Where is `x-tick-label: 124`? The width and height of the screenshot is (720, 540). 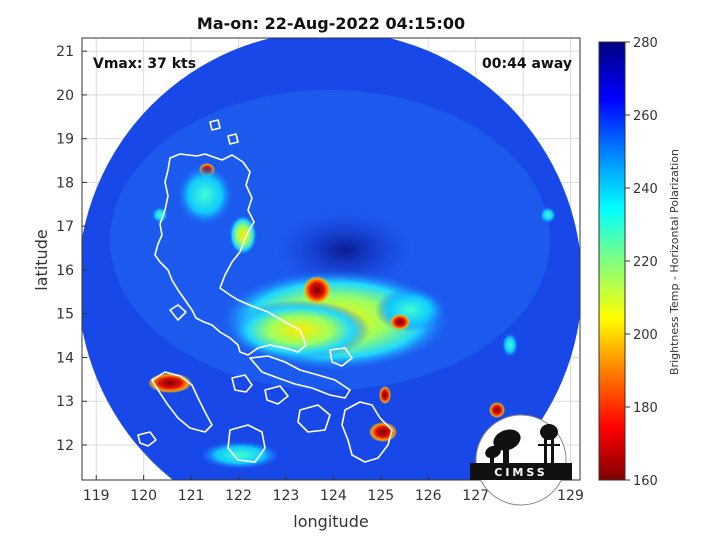 x-tick-label: 124 is located at coordinates (333, 496).